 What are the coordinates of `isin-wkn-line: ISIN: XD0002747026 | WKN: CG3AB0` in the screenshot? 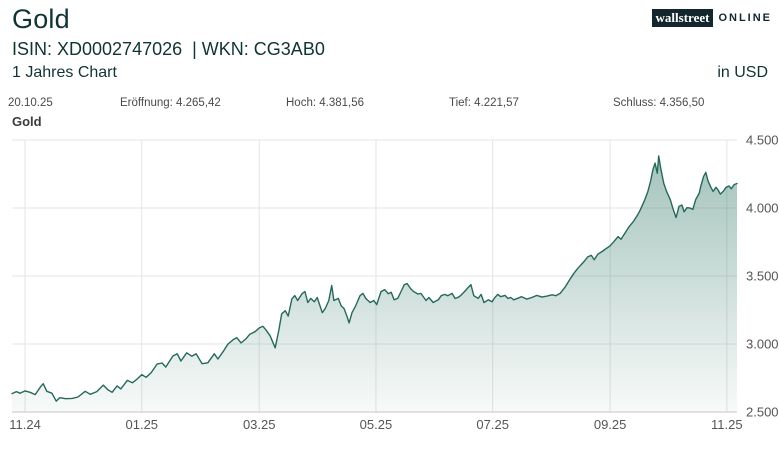 It's located at (168, 49).